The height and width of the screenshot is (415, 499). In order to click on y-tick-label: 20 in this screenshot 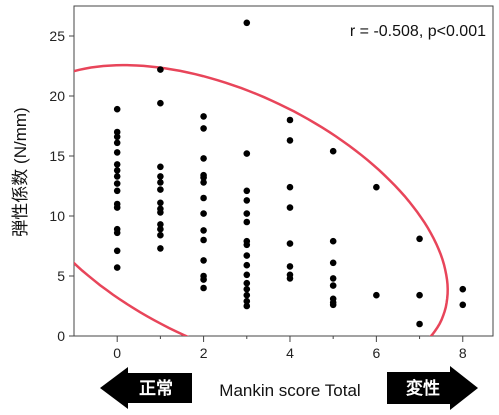, I will do `click(57, 96)`.